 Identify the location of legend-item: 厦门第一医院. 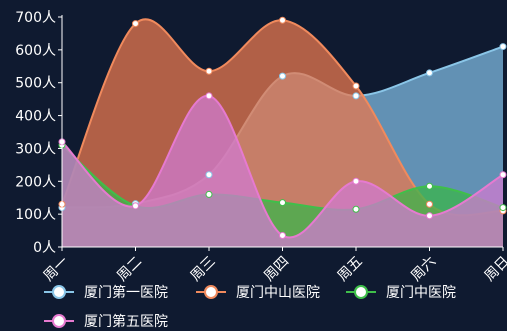
(106, 292).